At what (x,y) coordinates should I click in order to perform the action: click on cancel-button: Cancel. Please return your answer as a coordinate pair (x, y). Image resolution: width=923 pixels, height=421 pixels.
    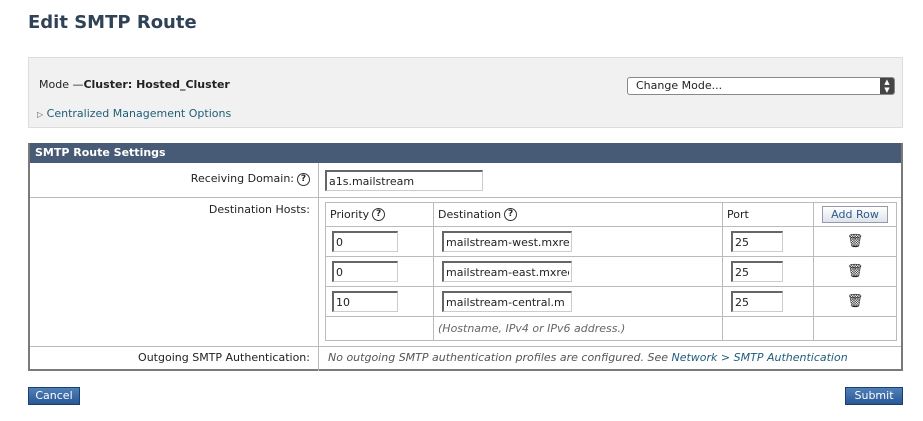
    Looking at the image, I should click on (54, 396).